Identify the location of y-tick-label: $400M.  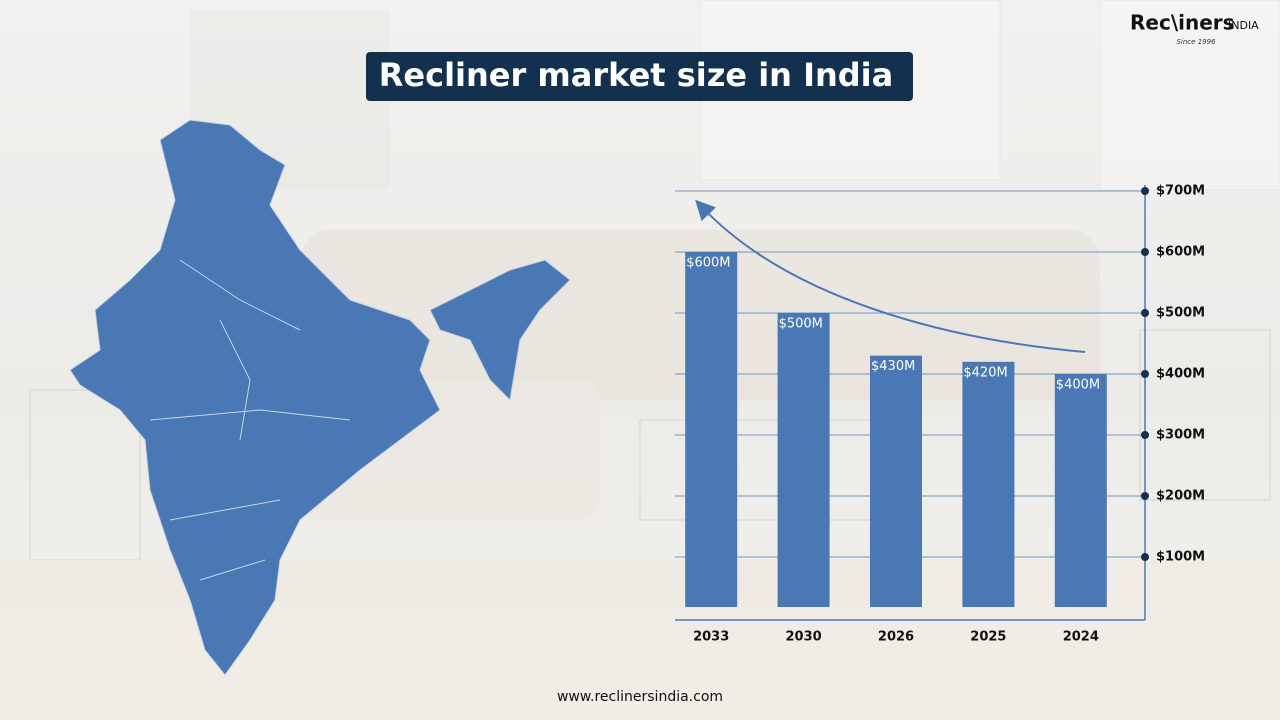
(1180, 374).